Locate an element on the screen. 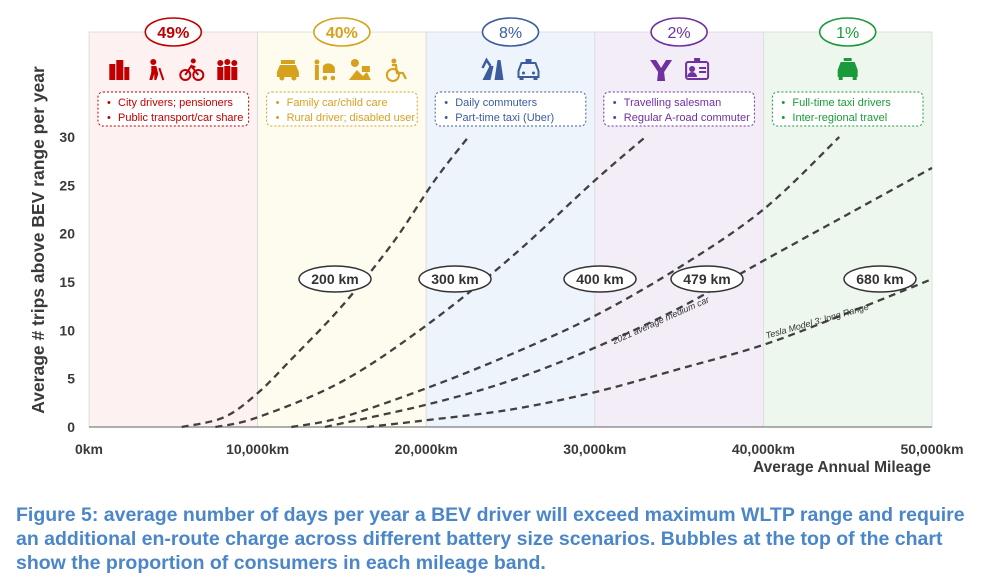 The width and height of the screenshot is (995, 583). share-percent: 8% is located at coordinates (510, 33).